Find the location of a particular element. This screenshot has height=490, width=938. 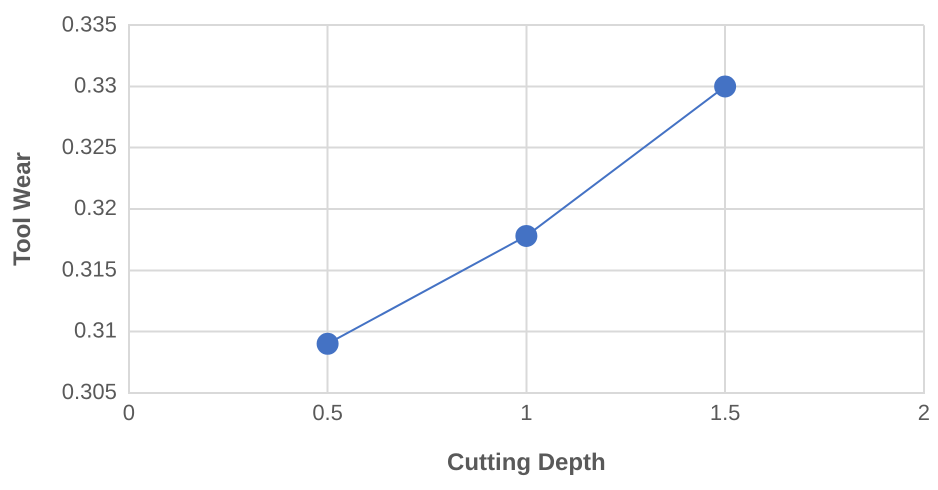

y-tick-label: 0.32 is located at coordinates (95, 207).